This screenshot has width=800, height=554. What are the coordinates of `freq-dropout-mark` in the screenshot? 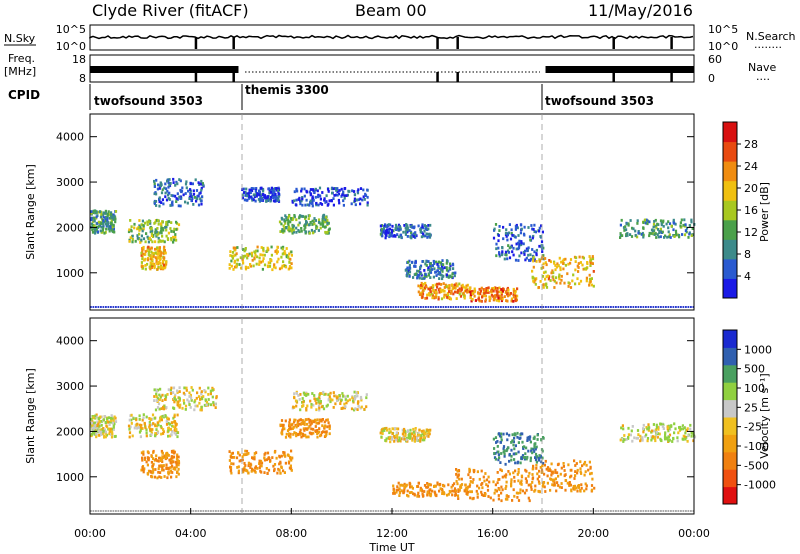 It's located at (671, 77).